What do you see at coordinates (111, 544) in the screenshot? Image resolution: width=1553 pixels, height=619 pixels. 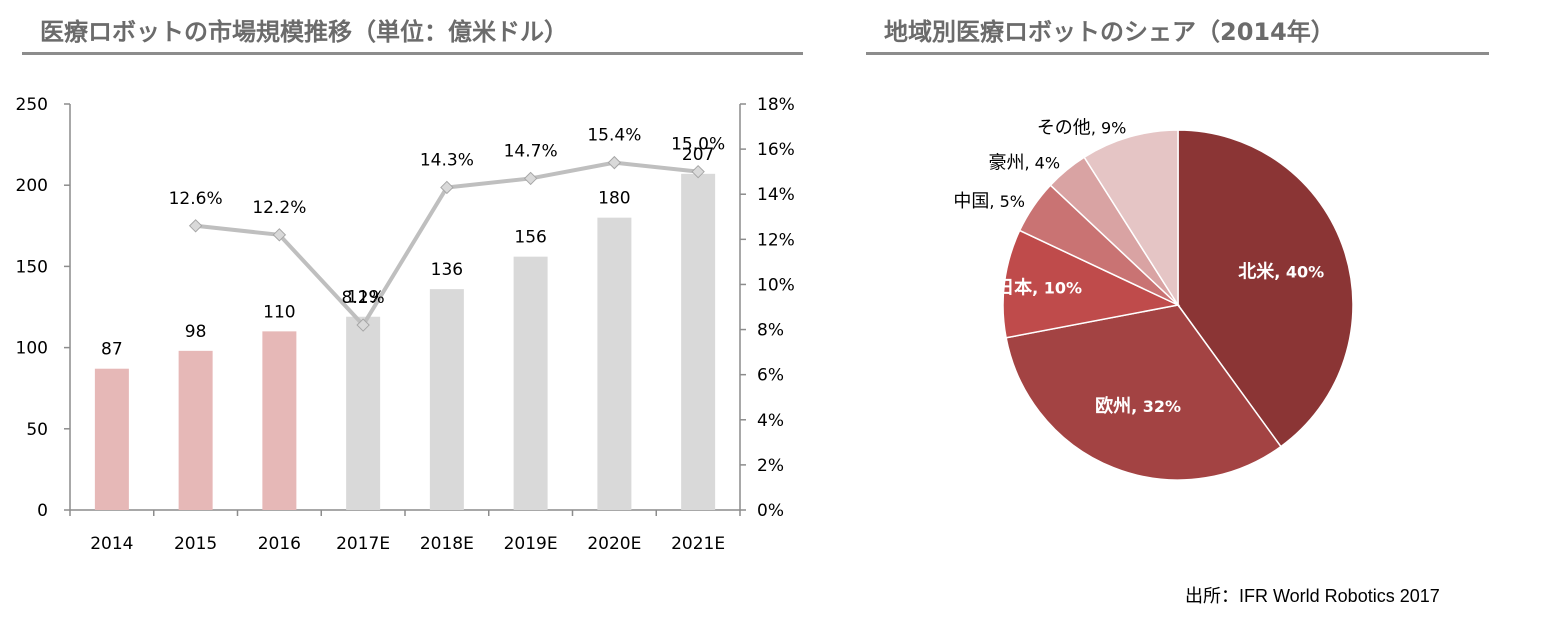 I see `x-tick-label: 2014` at bounding box center [111, 544].